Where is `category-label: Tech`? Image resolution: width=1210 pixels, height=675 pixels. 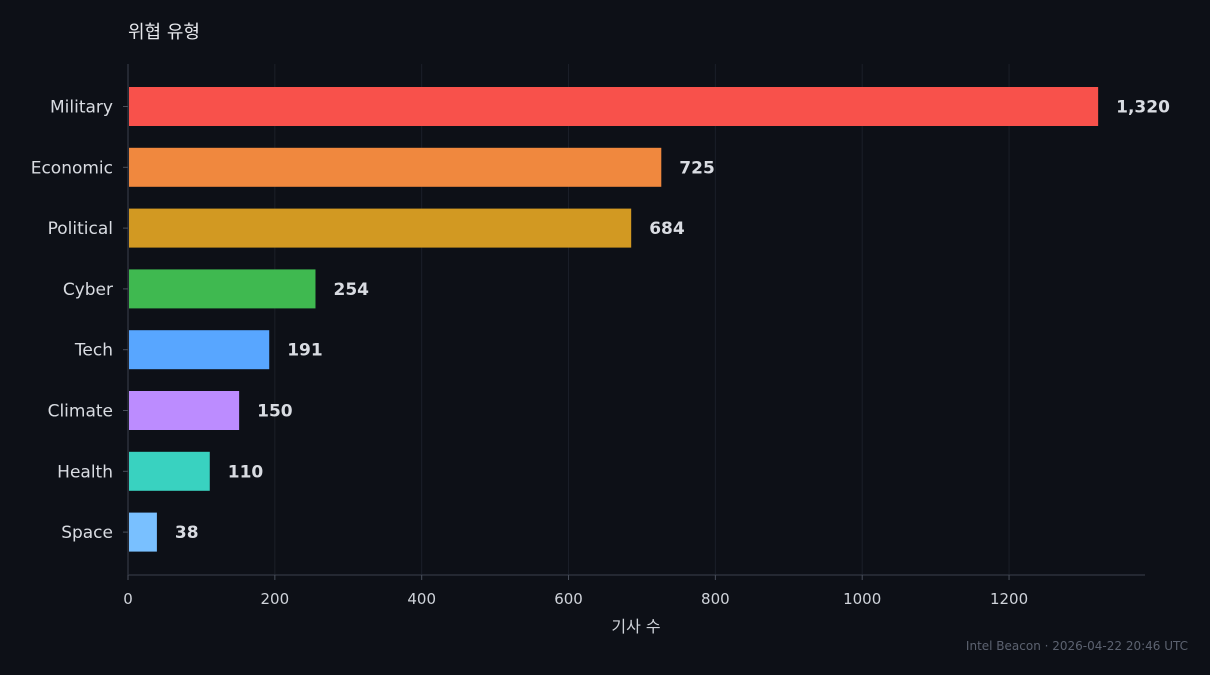
category-label: Tech is located at coordinates (93, 351).